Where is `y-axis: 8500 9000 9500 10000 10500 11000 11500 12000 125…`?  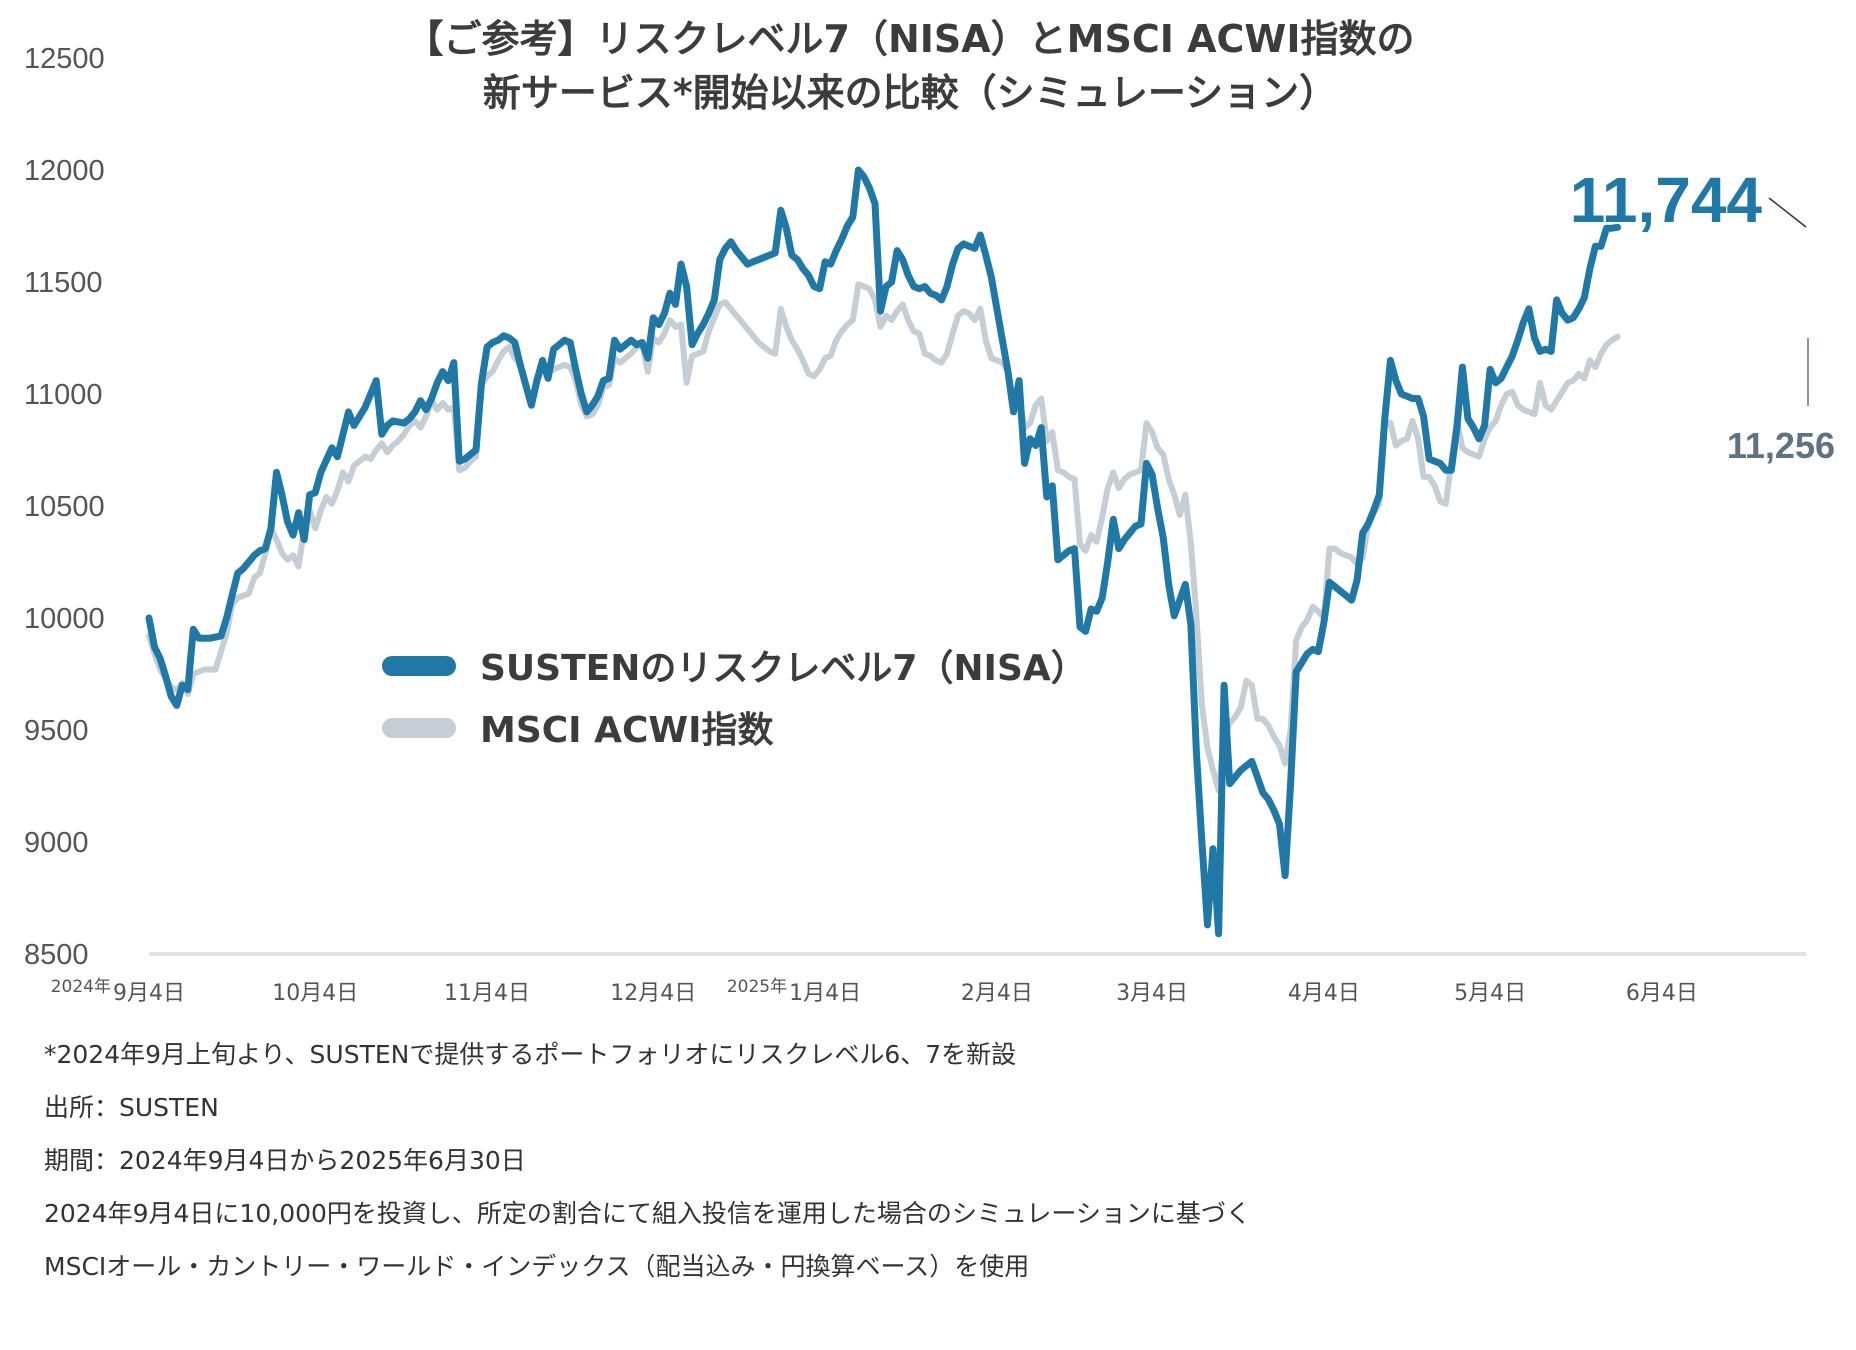 y-axis: 8500 9000 9500 10000 10500 11000 11500 12000 125… is located at coordinates (64, 507).